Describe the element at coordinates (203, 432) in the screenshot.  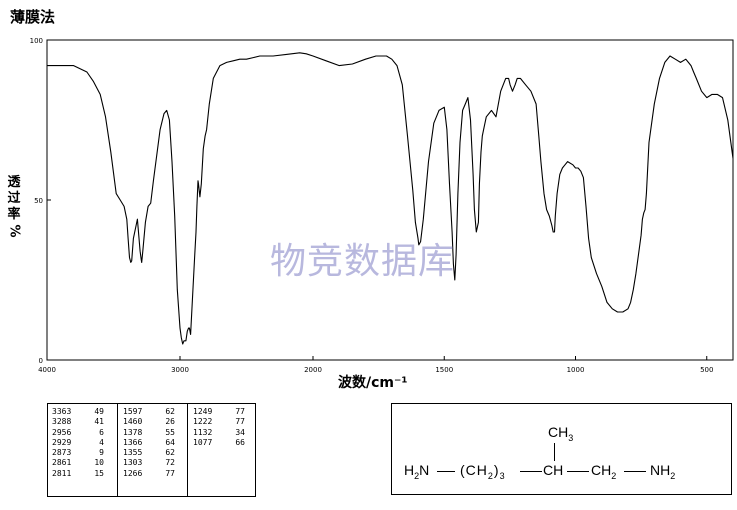
I see `peak-wavenumber: 1132` at that location.